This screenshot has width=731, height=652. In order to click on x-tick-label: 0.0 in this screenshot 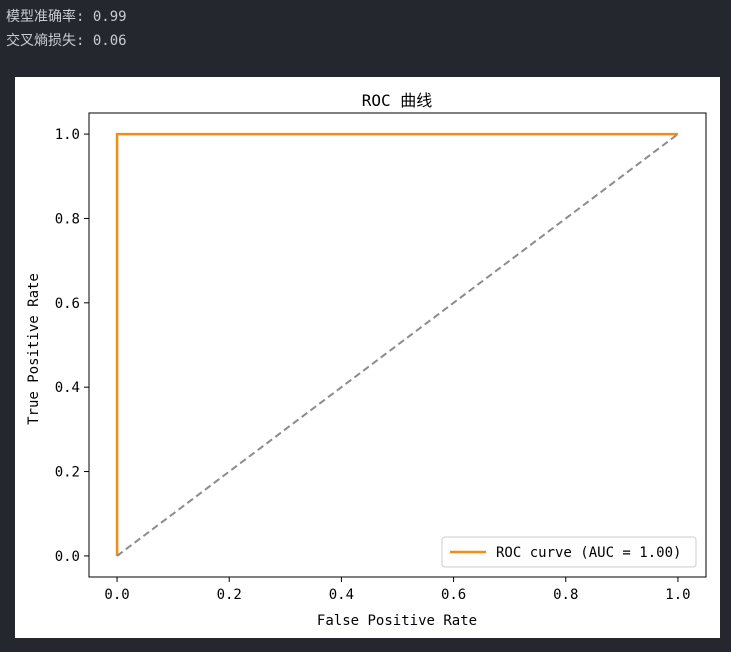, I will do `click(116, 595)`.